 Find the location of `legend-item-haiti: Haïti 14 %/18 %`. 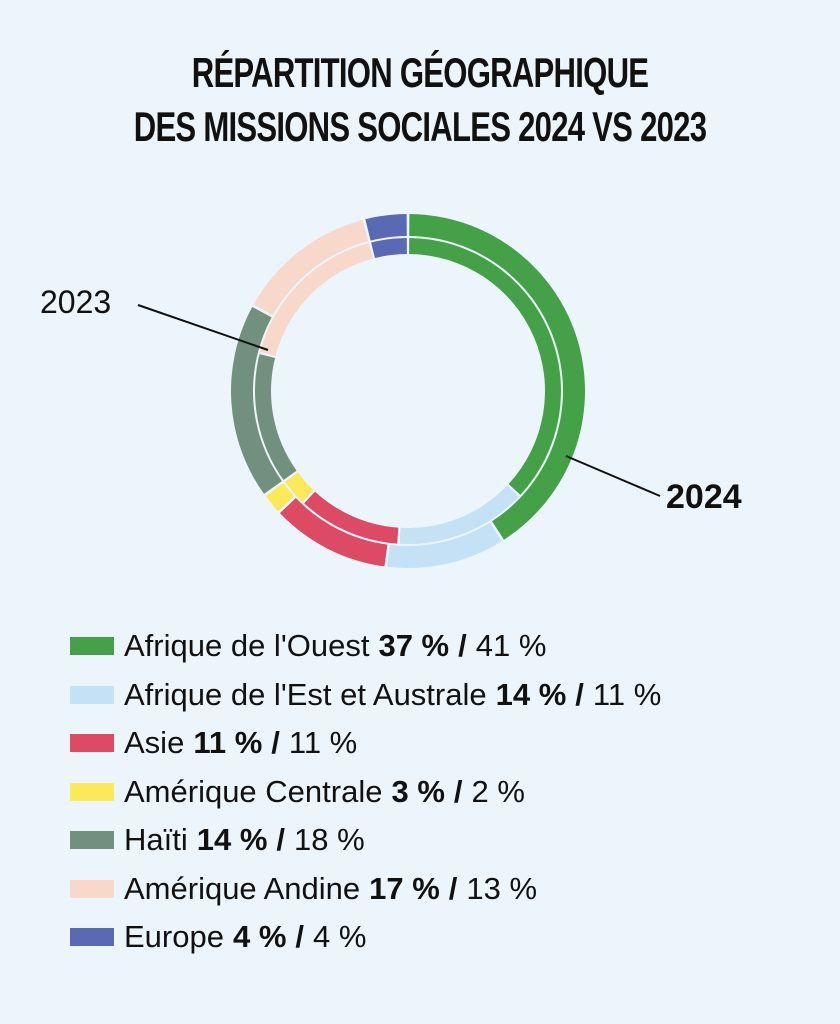

legend-item-haiti: Haïti 14 %/18 % is located at coordinates (365, 840).